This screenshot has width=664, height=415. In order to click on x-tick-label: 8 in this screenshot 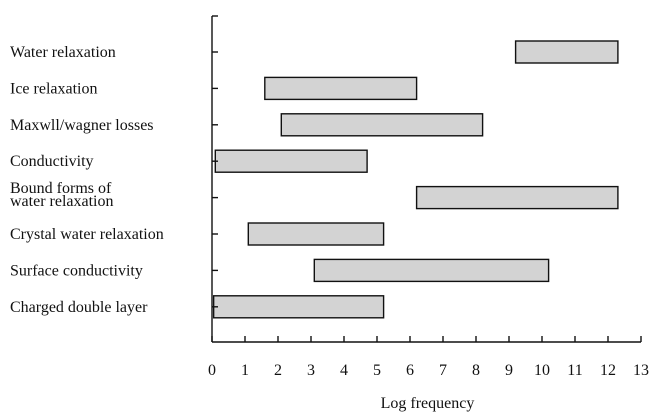, I will do `click(476, 370)`.